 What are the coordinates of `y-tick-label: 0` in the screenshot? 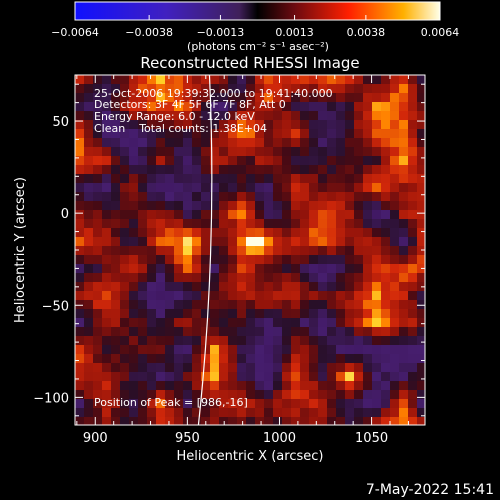 It's located at (65, 214).